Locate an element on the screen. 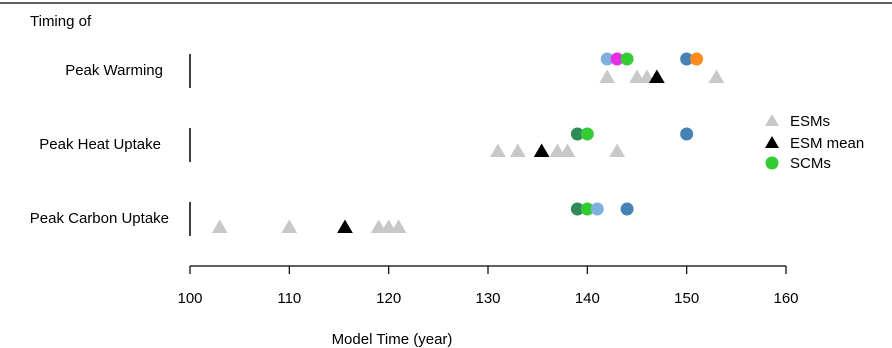 The width and height of the screenshot is (892, 348). esm-mean-marker-peak-warming is located at coordinates (656, 76).